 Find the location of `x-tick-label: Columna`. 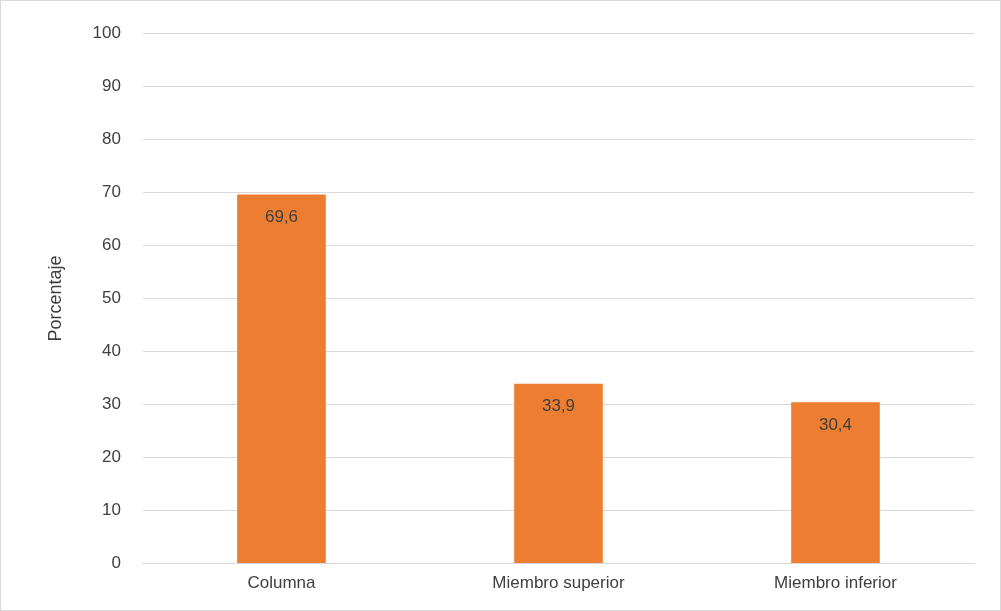

x-tick-label: Columna is located at coordinates (282, 583).